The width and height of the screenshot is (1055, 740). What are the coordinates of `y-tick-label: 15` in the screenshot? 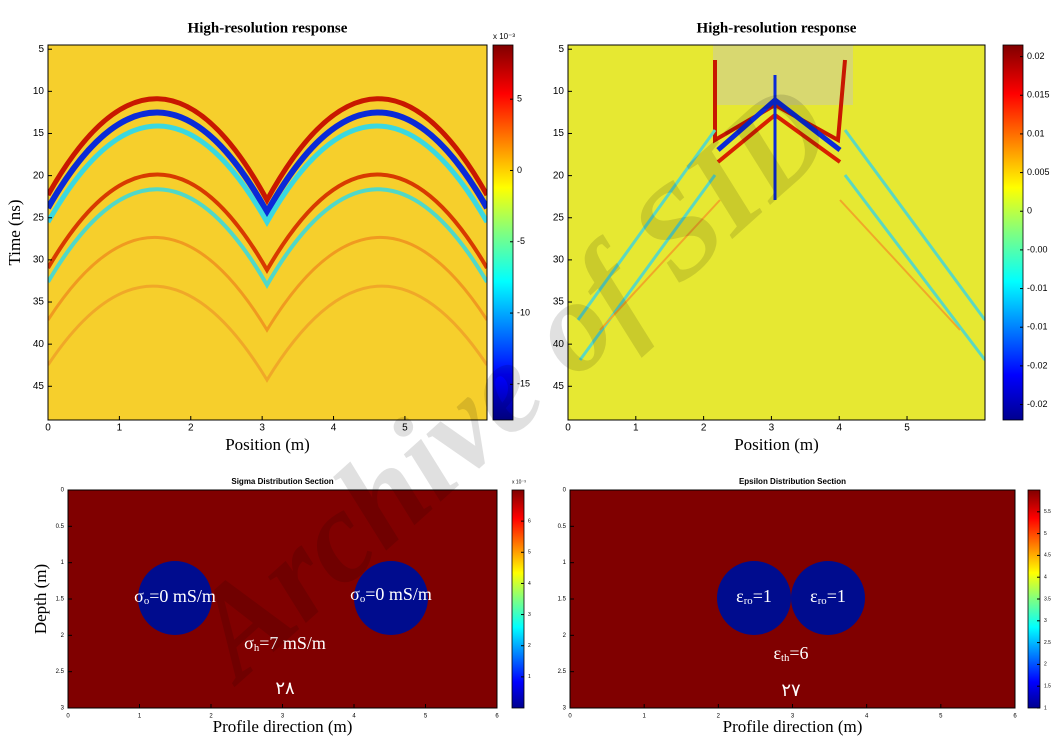 It's located at (39, 133).